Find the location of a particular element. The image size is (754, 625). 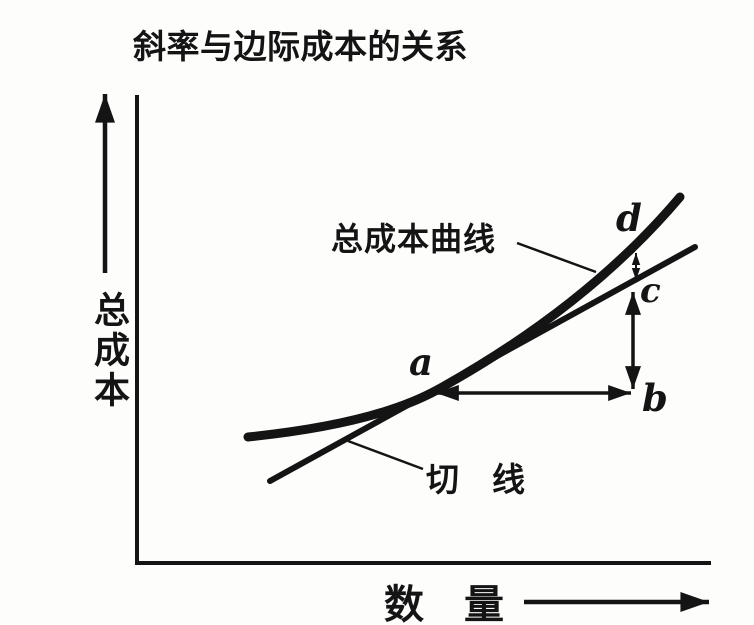

tangent-label-leader-line is located at coordinates (385, 455).